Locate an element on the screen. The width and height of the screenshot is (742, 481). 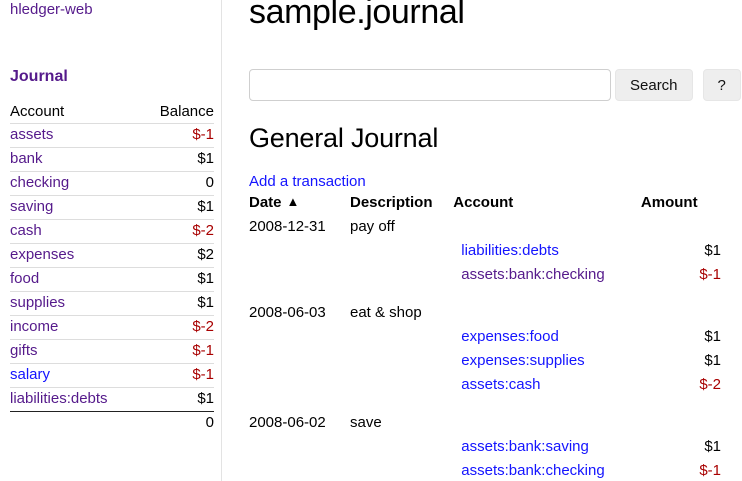
account-link-cash: cash is located at coordinates (26, 230).